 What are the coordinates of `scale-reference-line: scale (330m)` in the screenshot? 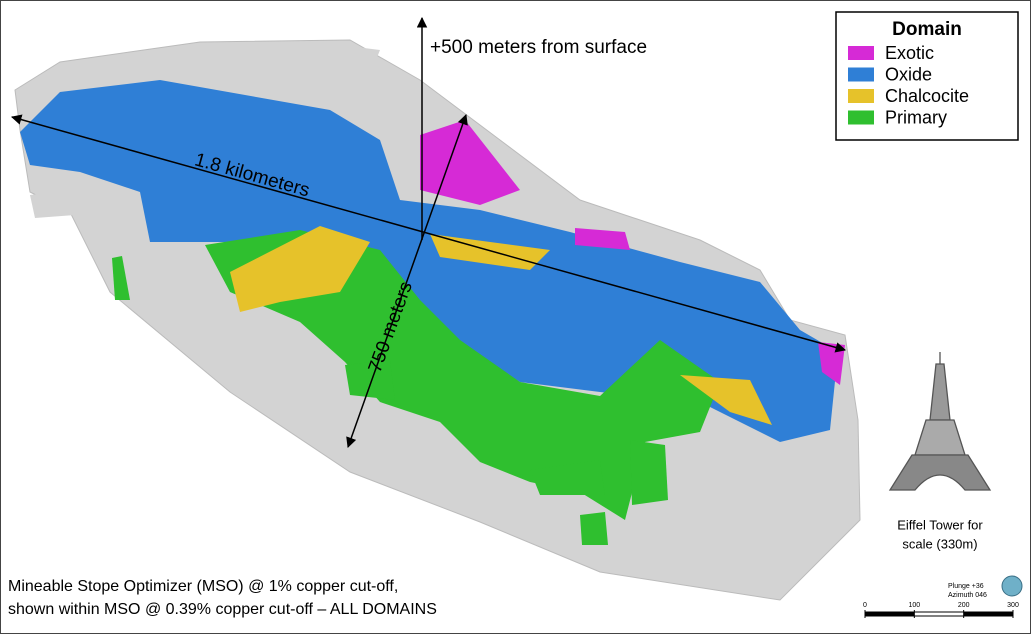 It's located at (939, 543).